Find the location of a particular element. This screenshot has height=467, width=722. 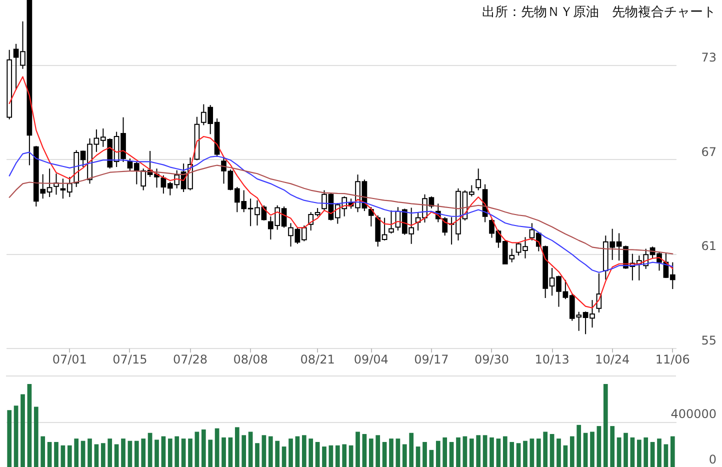

y-tick-label: 400000 is located at coordinates (693, 414).